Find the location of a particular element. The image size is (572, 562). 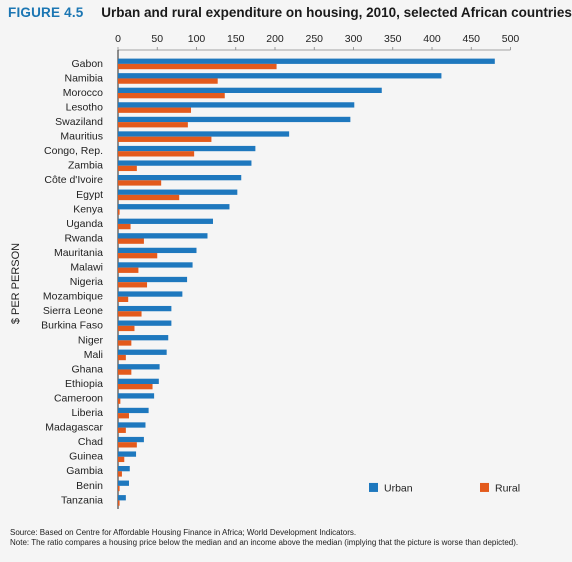

category-label: Madagascar is located at coordinates (74, 428).